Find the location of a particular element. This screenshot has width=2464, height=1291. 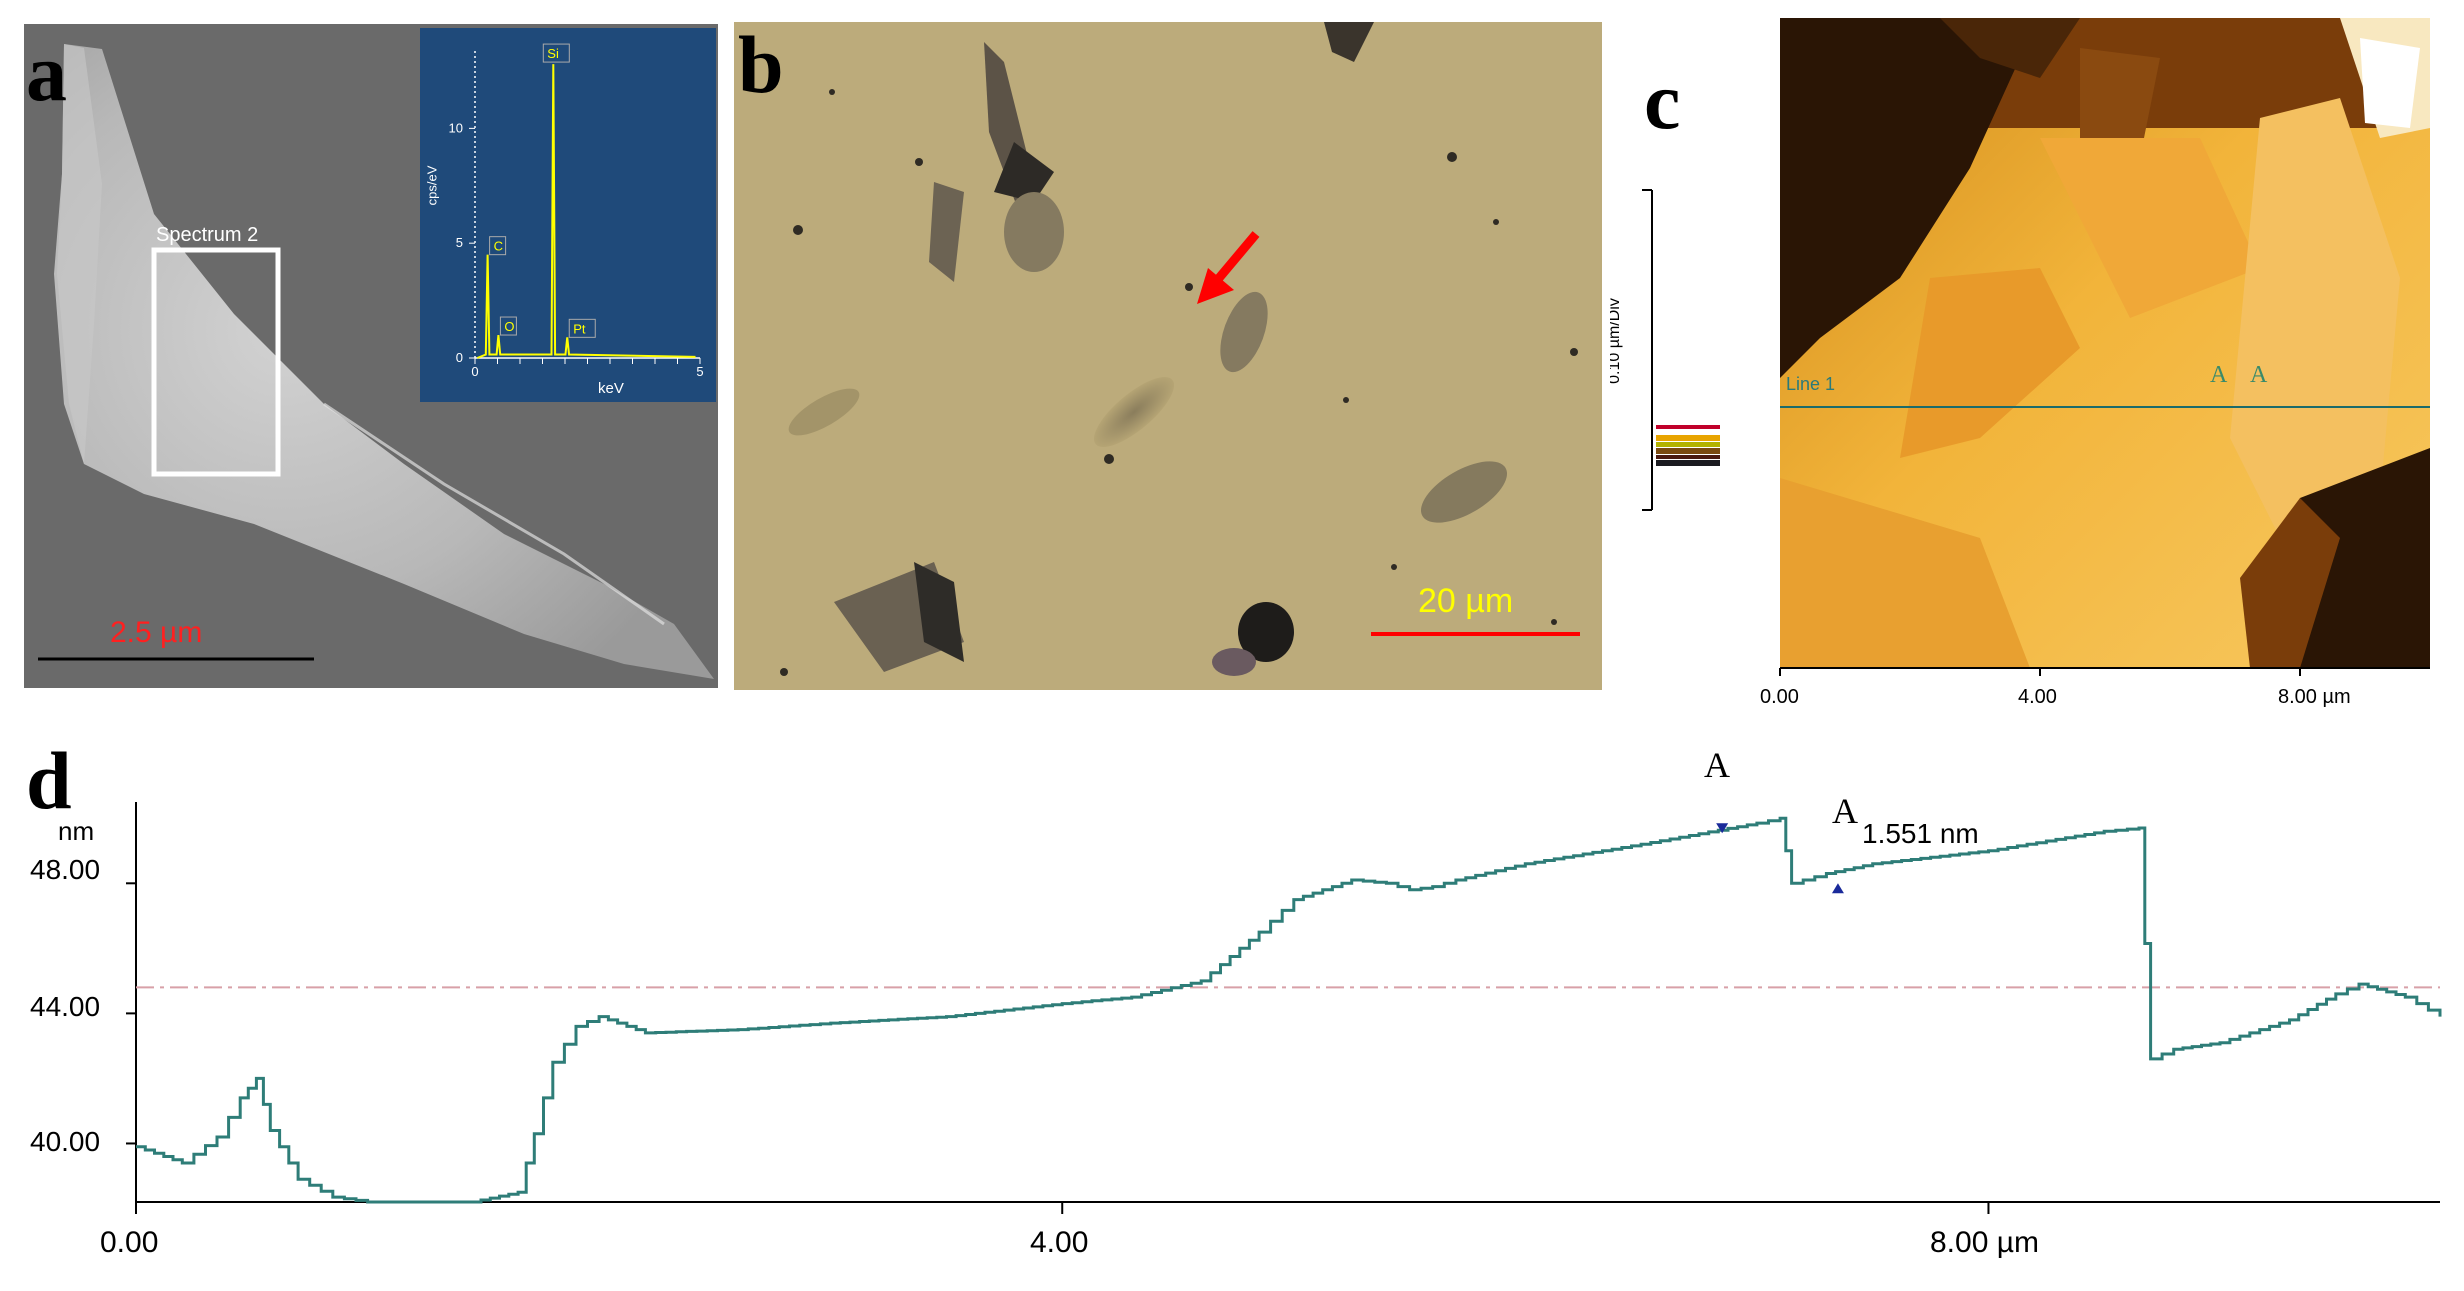

scale-bar-b-label: 20 µm is located at coordinates (1466, 601).